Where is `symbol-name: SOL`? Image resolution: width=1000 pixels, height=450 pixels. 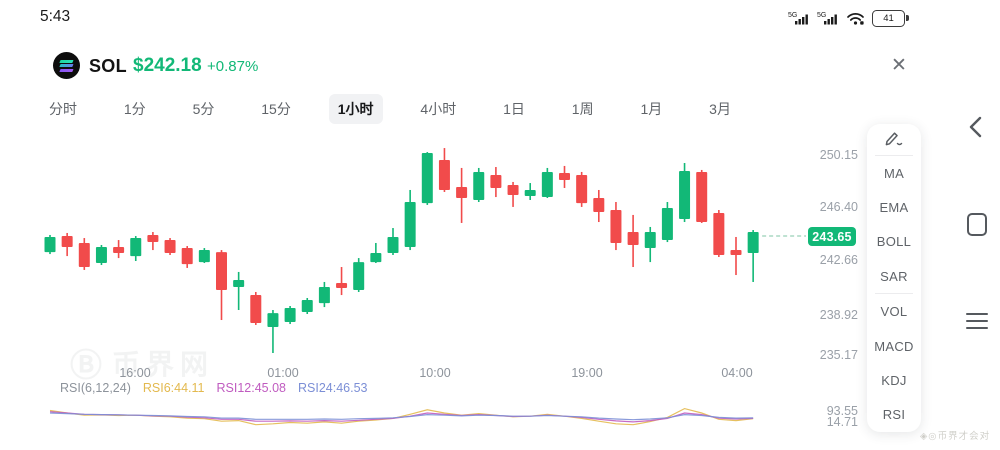 symbol-name: SOL is located at coordinates (108, 66).